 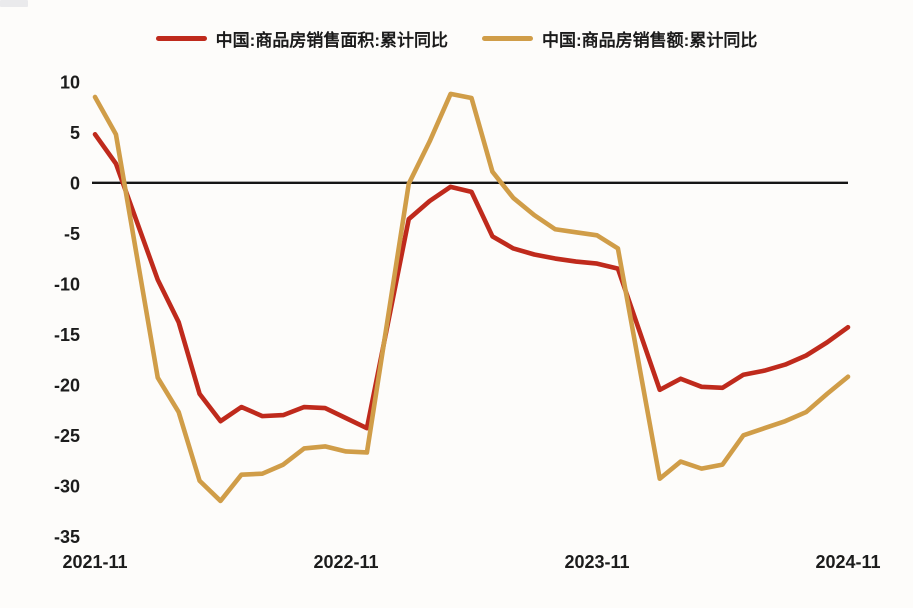 I want to click on legend-label-sales-area: 中国:商品房销售面积:累计同比, so click(x=331, y=40).